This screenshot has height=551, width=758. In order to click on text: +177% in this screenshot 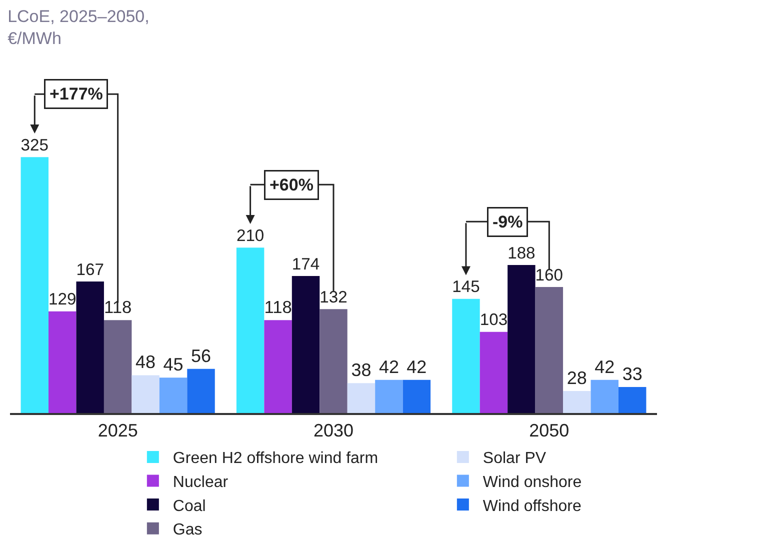, I will do `click(76, 94)`.